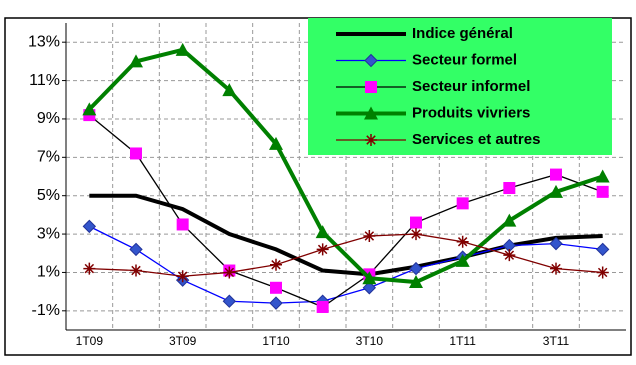 This screenshot has width=636, height=365. What do you see at coordinates (44, 80) in the screenshot?
I see `y-tick-label: 11%` at bounding box center [44, 80].